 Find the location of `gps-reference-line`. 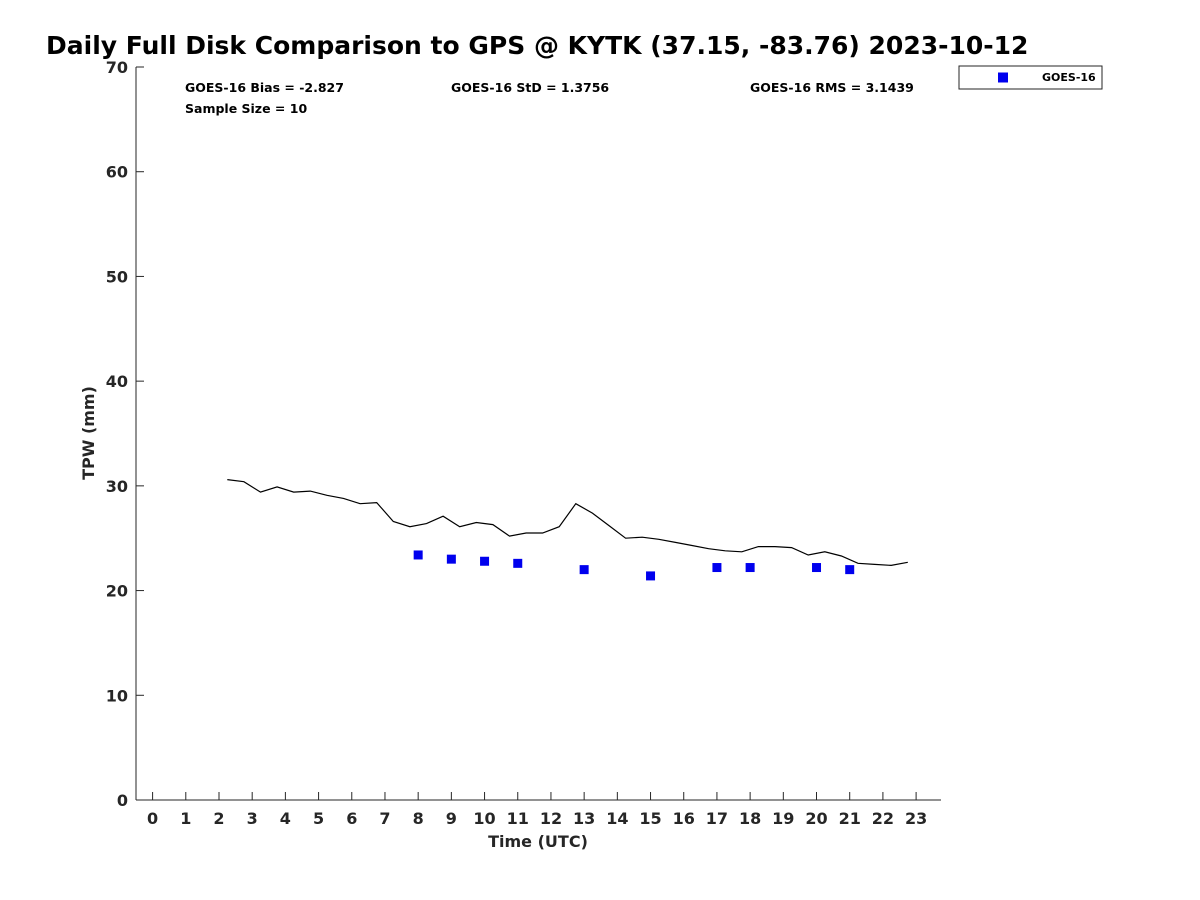

gps-reference-line is located at coordinates (567, 523).